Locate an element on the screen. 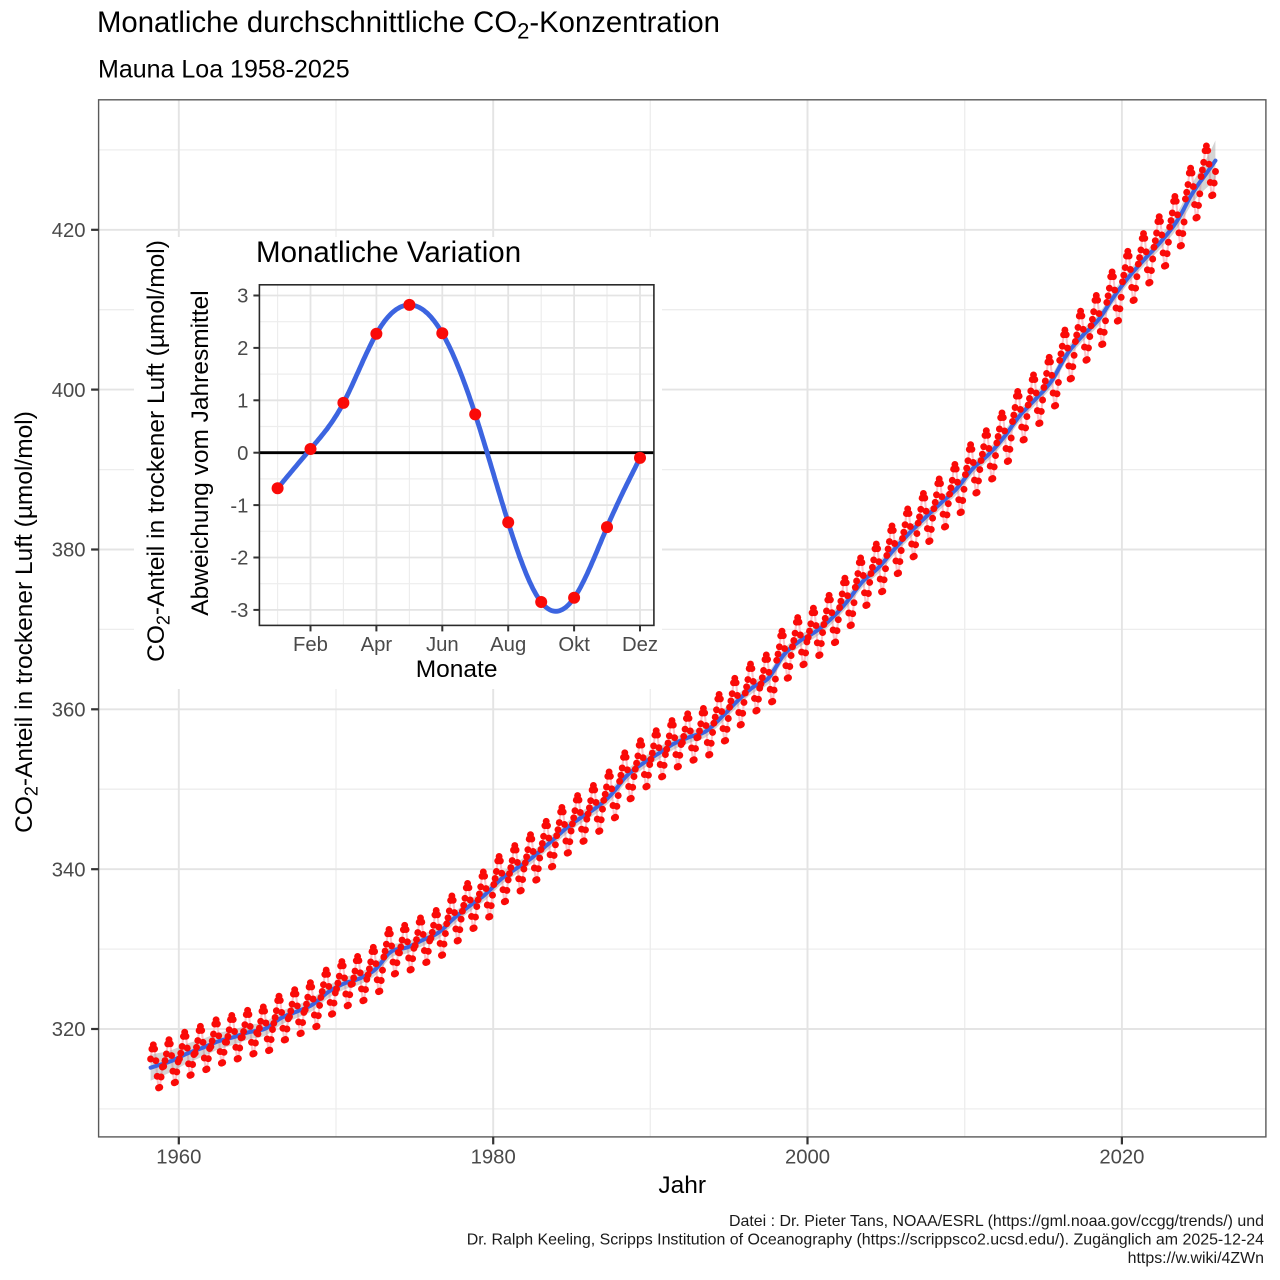 The height and width of the screenshot is (1280, 1280). svg-text: 1960 is located at coordinates (178, 1158).